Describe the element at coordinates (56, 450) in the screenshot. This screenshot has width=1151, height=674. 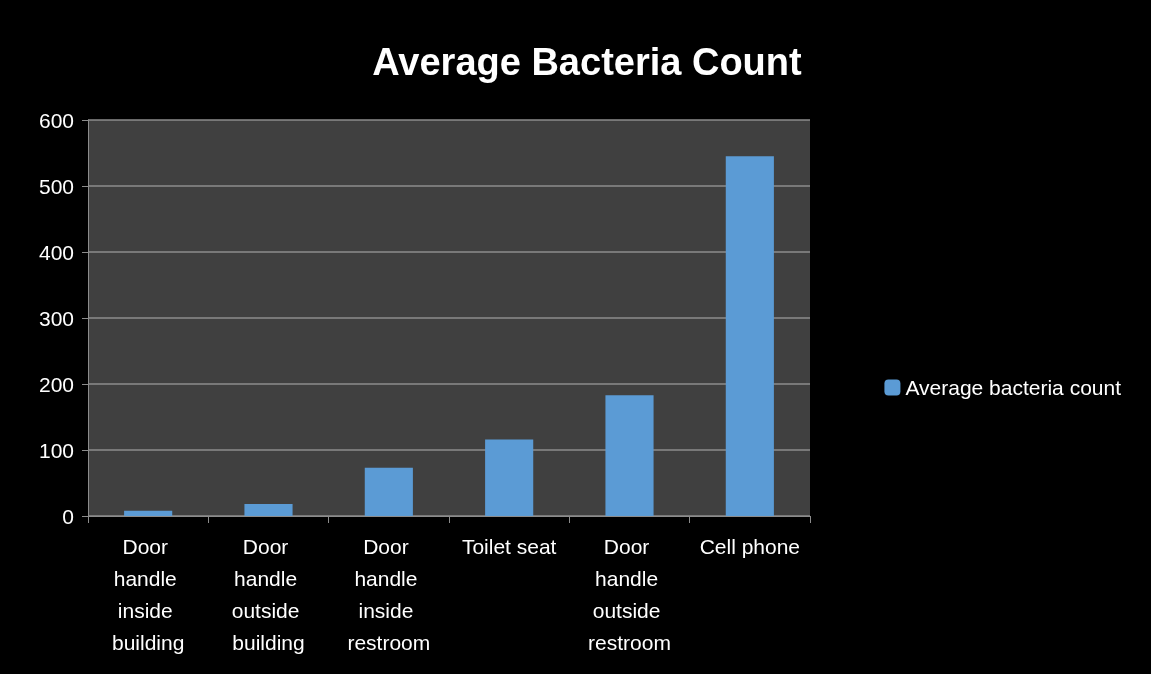
I see `y-tick-label: 100` at that location.